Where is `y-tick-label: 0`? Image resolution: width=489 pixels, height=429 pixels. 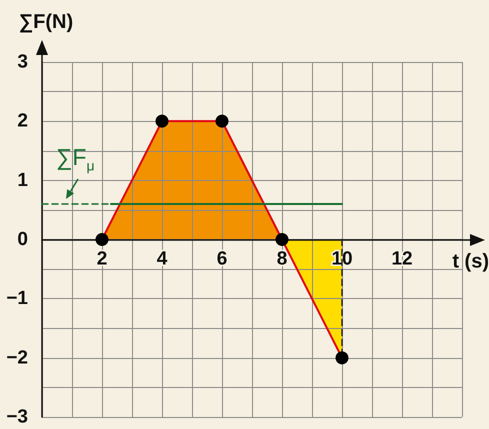
y-tick-label: 0 is located at coordinates (22, 239).